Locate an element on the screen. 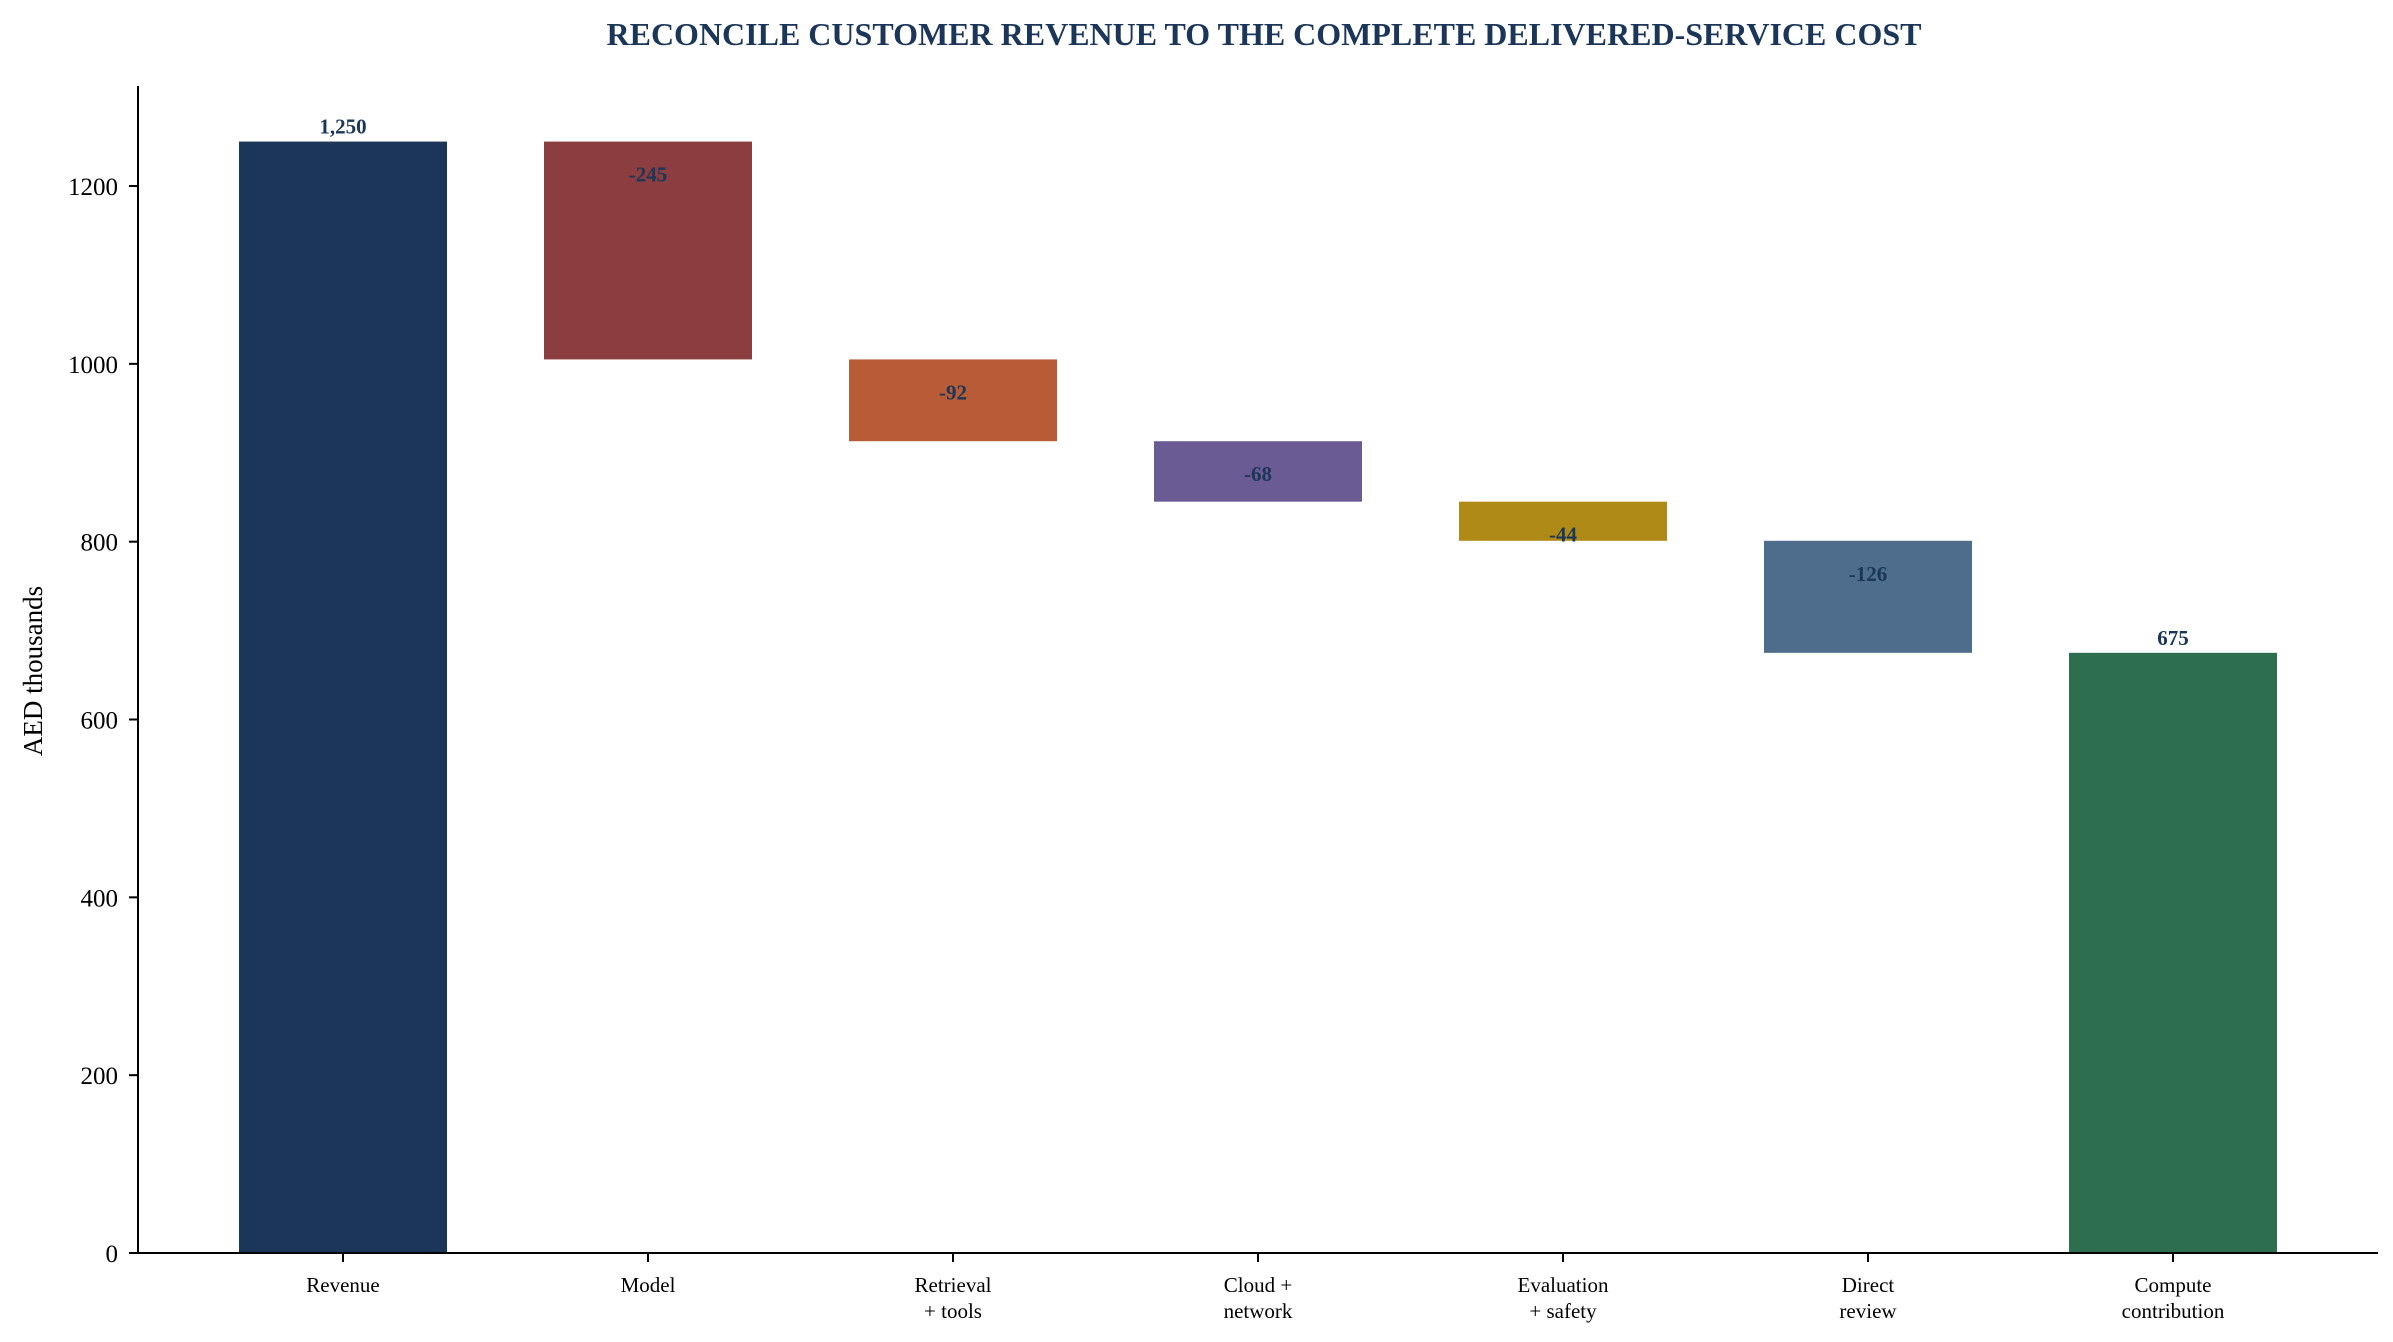  data-label: -126 is located at coordinates (1868, 574).